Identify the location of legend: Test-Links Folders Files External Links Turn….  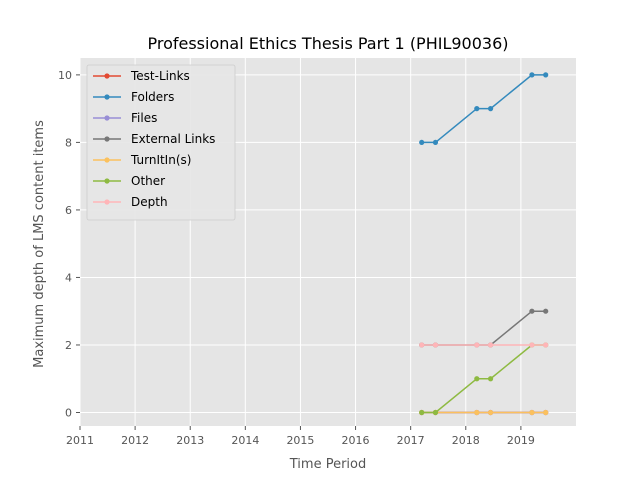
(161, 142).